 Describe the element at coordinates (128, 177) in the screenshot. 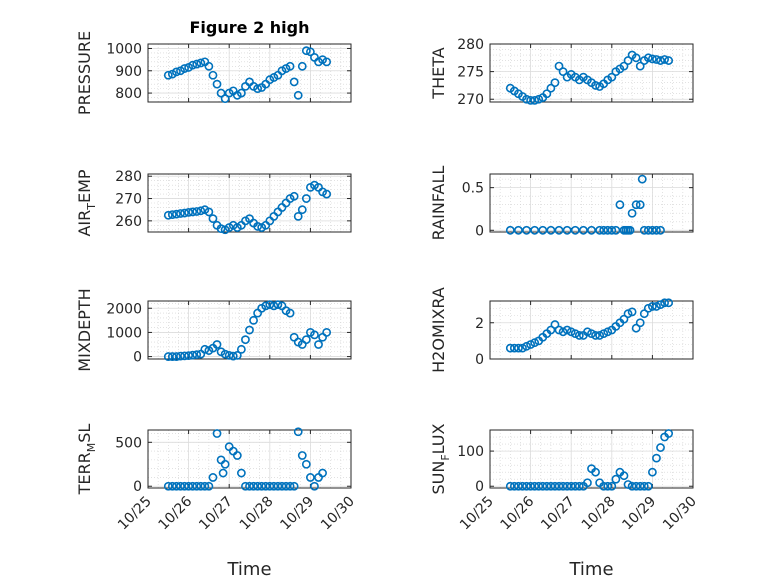

I see `y-tick-label: 280` at that location.